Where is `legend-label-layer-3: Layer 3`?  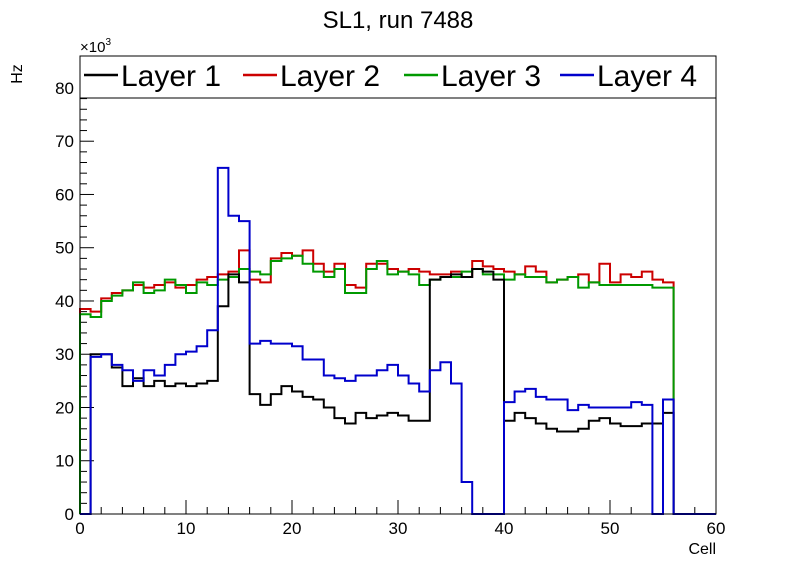
legend-label-layer-3: Layer 3 is located at coordinates (491, 76).